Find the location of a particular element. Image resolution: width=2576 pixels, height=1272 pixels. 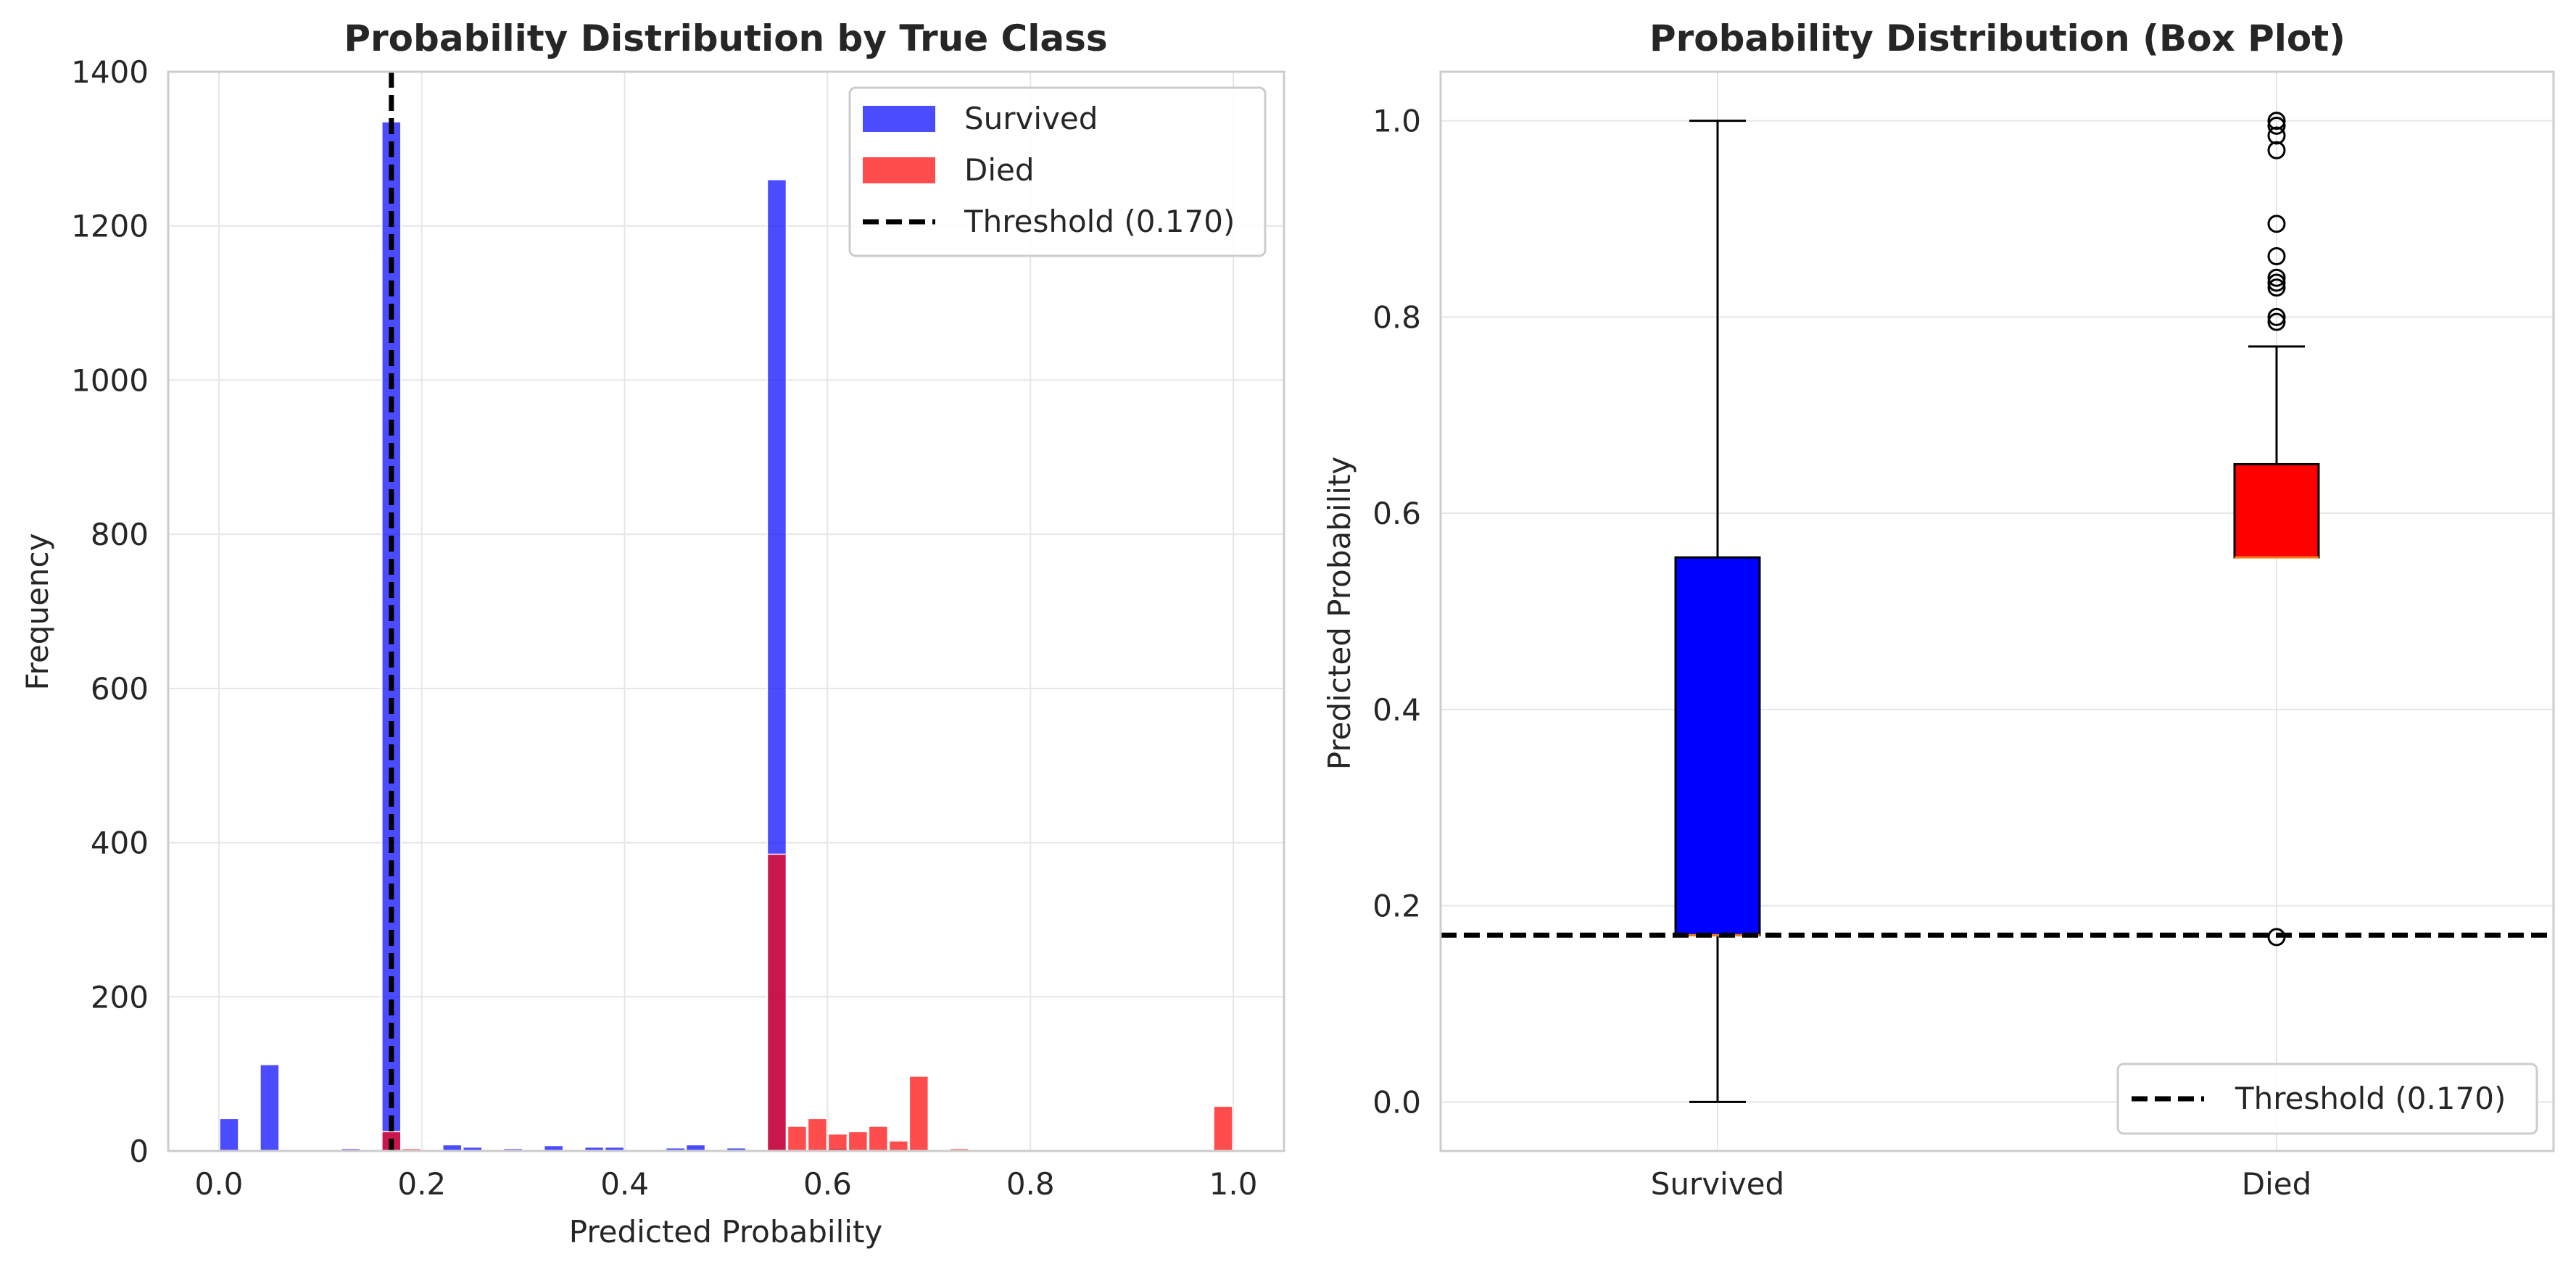

boxplot-legend-frame is located at coordinates (2327, 1099).